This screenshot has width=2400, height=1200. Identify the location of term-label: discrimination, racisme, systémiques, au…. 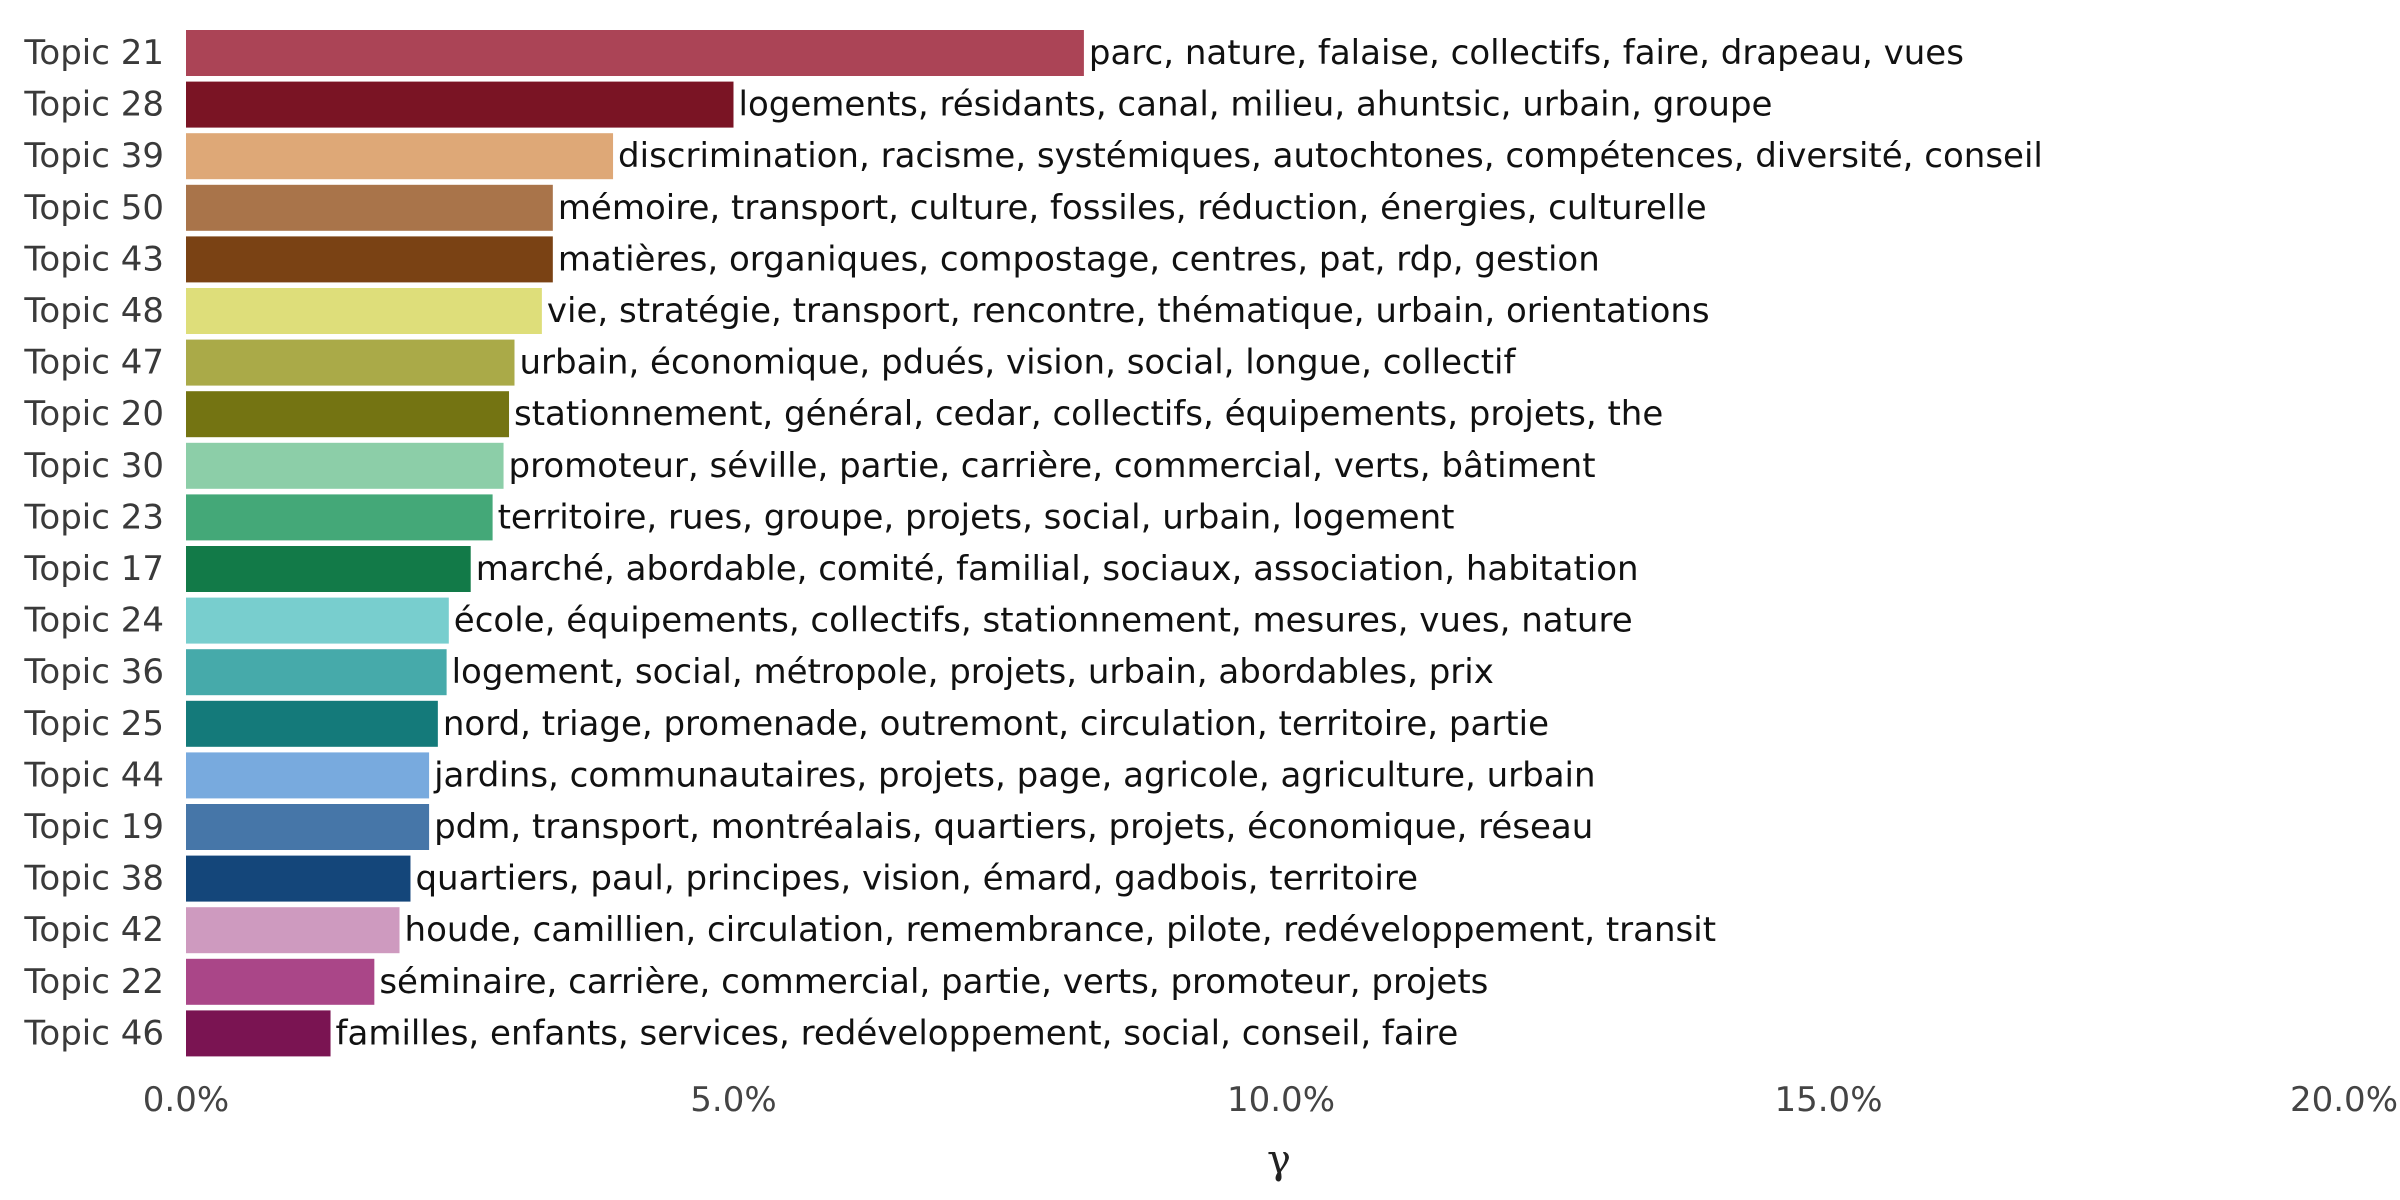
(1330, 156).